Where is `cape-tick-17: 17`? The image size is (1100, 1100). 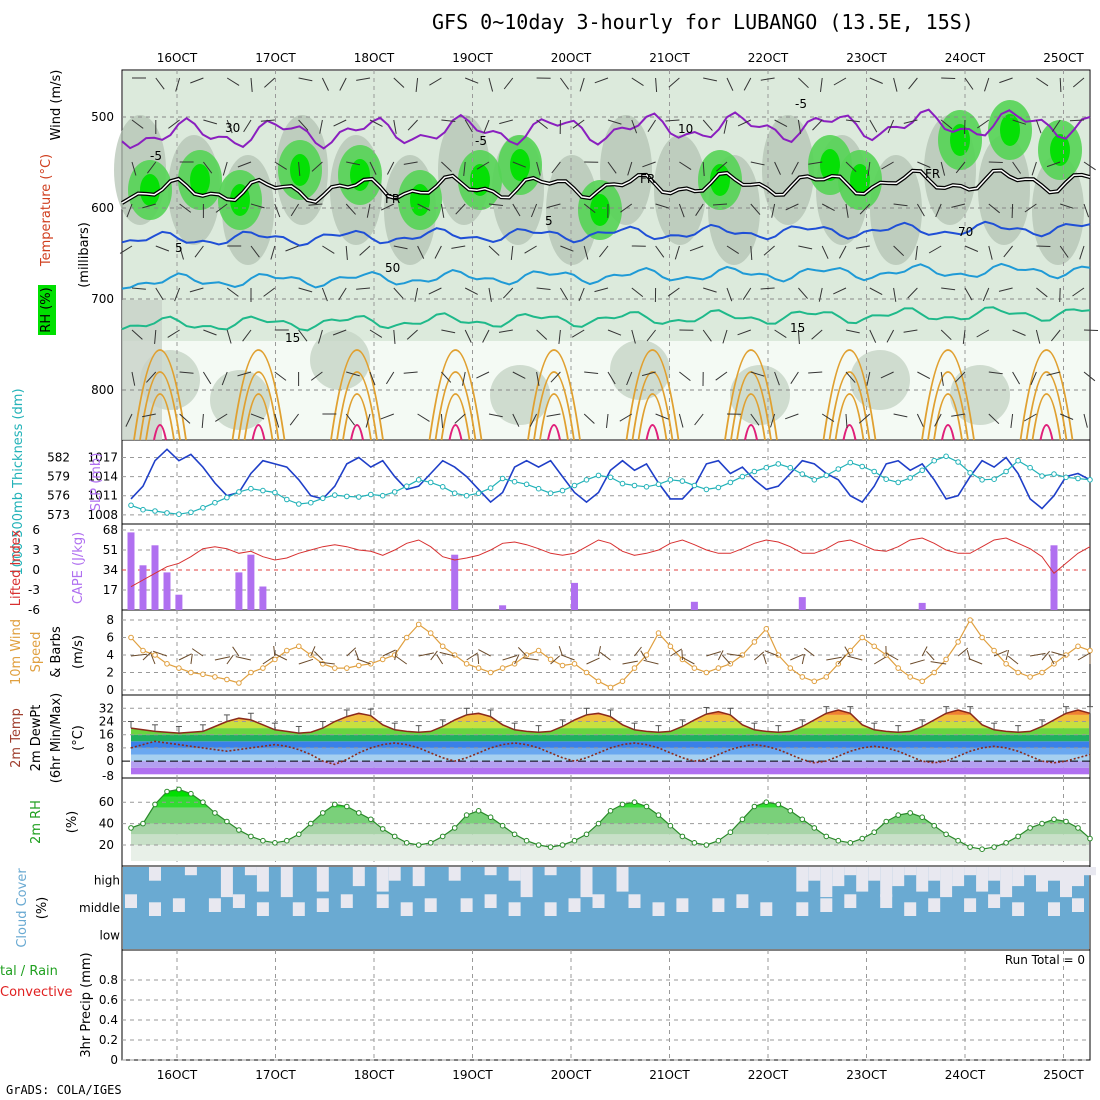 cape-tick-17: 17 is located at coordinates (110, 590).